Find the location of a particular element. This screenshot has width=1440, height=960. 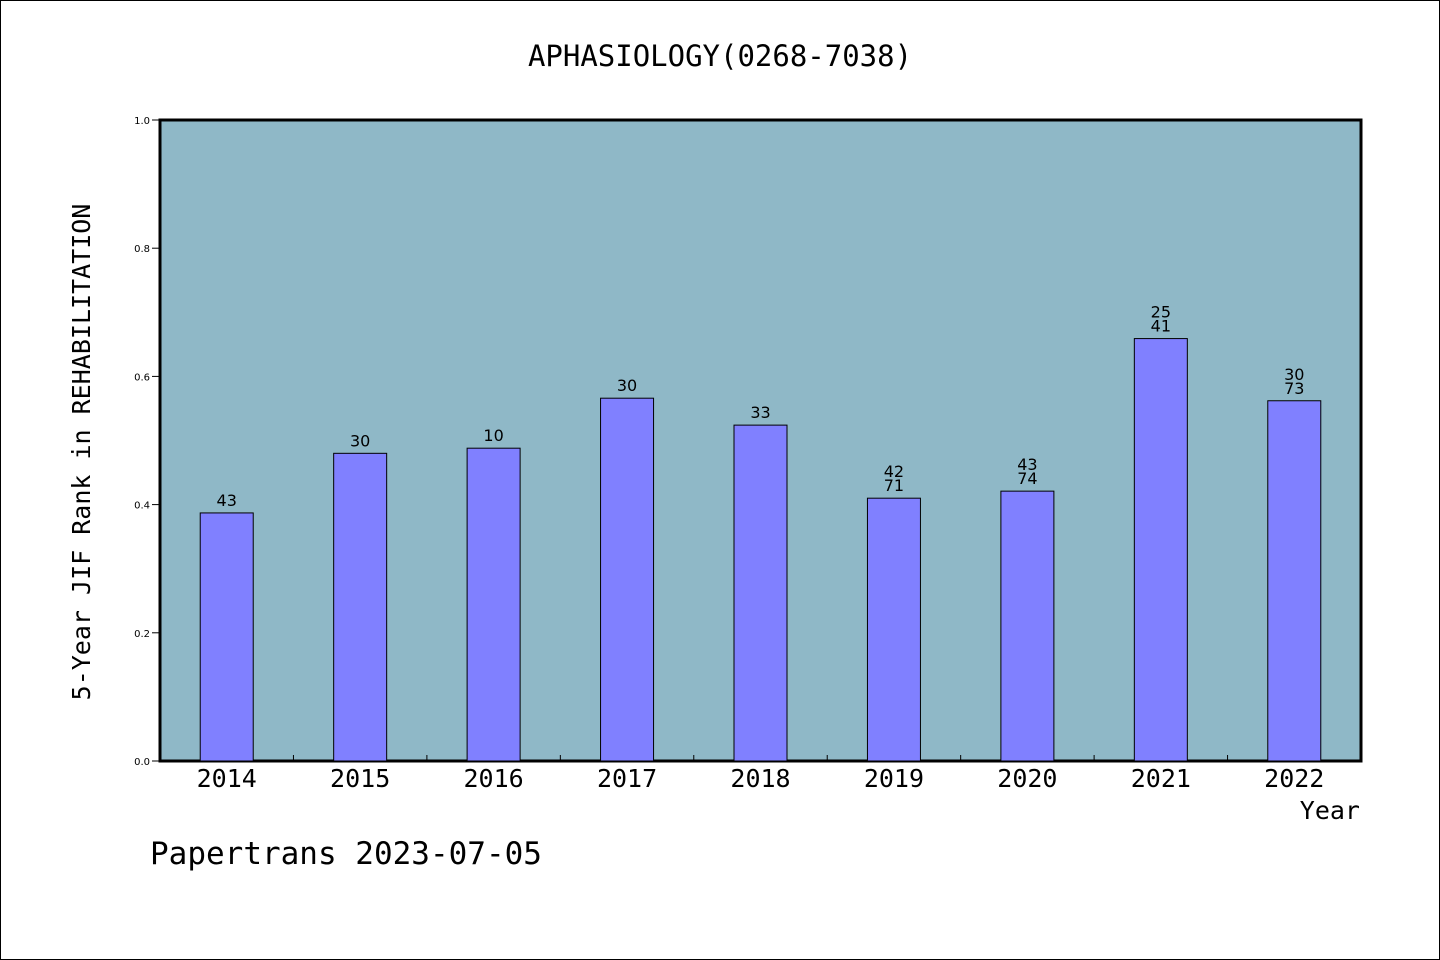

y-tick-label: 0.2 is located at coordinates (142, 634).